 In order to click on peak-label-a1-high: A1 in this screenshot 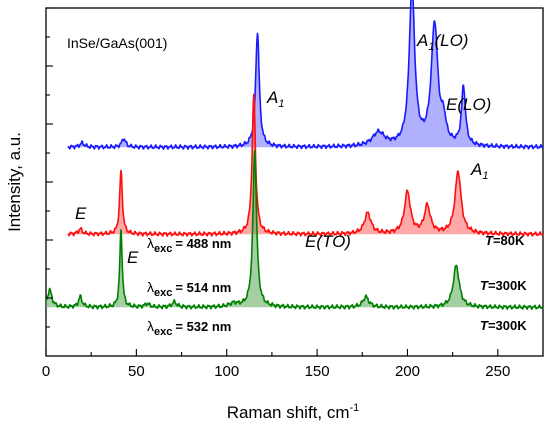, I will do `click(479, 171)`.